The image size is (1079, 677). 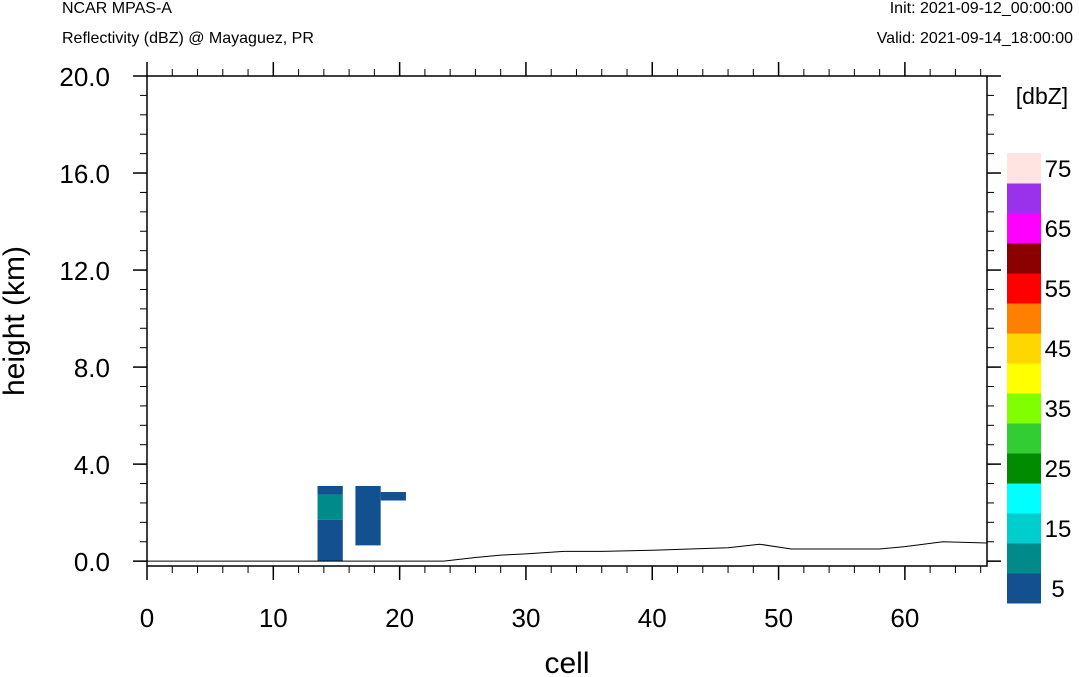 What do you see at coordinates (1058, 409) in the screenshot?
I see `colorbar-tick-label: 35` at bounding box center [1058, 409].